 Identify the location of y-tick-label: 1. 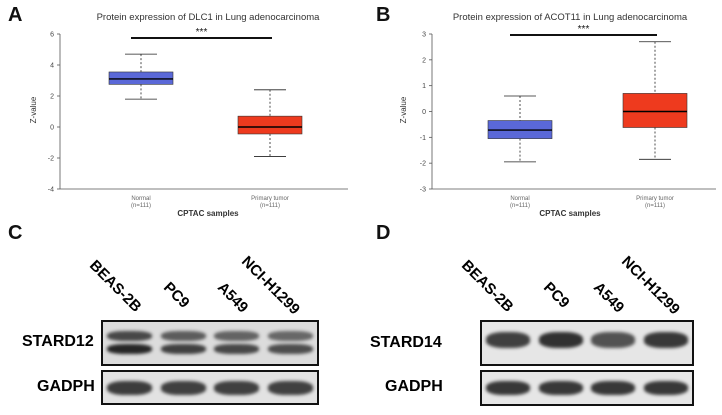
(424, 86).